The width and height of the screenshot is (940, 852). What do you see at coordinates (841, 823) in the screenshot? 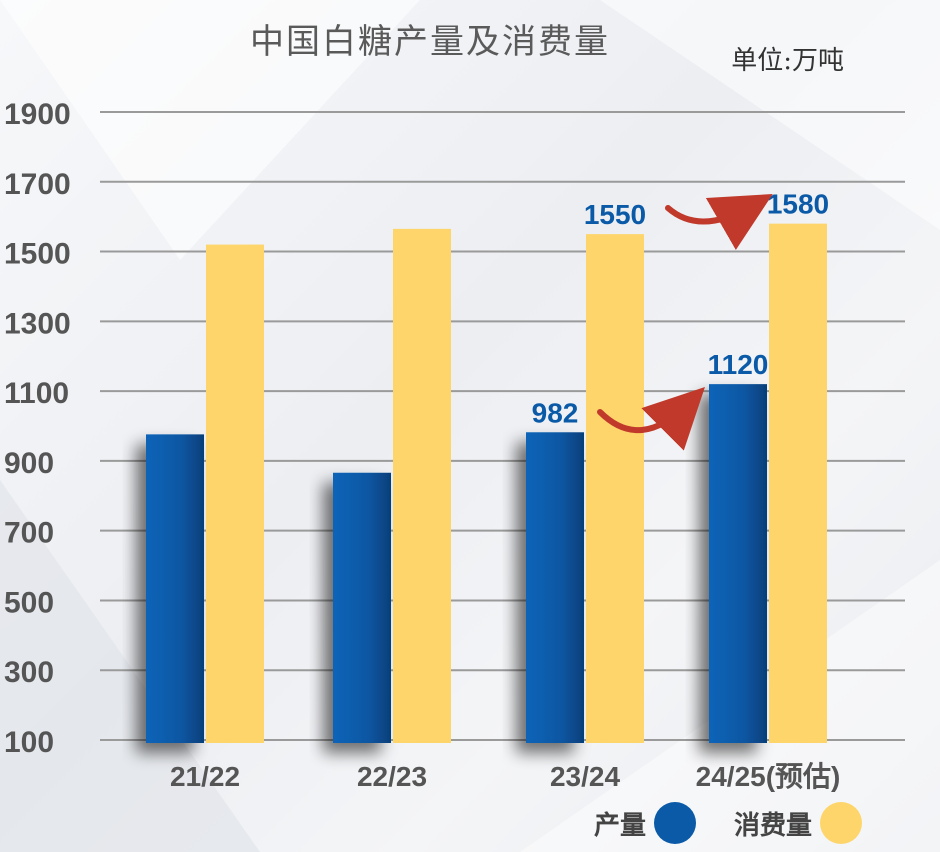
I see `legend-swatch-consumption` at bounding box center [841, 823].